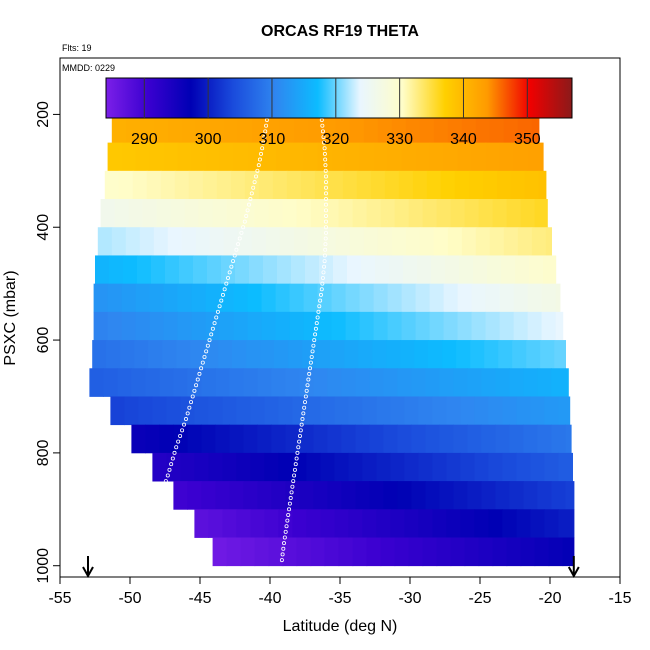 The image size is (650, 650). I want to click on colorbar-tick-label: 300, so click(208, 139).